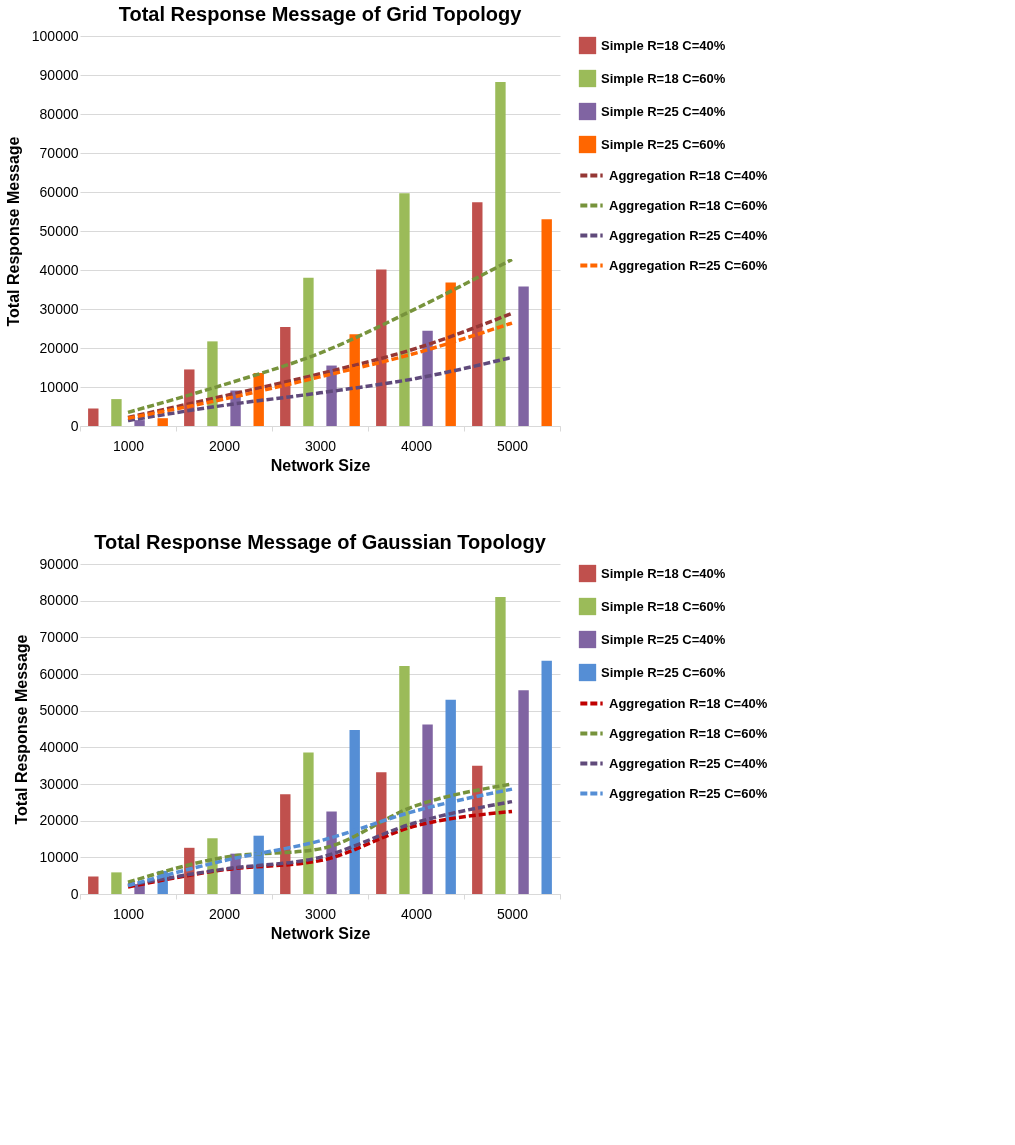 This screenshot has height=1145, width=1015. What do you see at coordinates (55, 35) in the screenshot?
I see `y-tick-label: 100000` at bounding box center [55, 35].